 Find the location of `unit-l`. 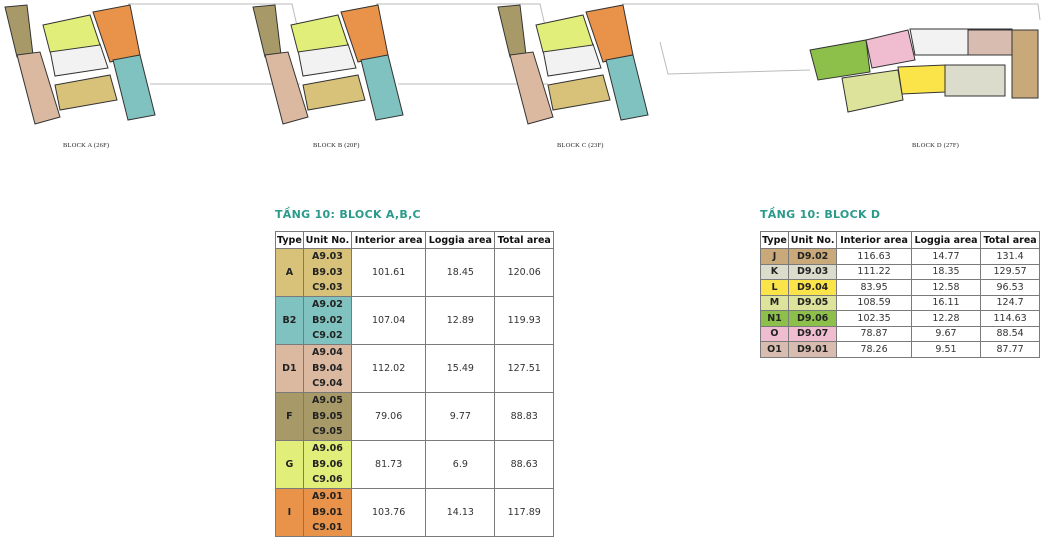

unit-l is located at coordinates (921, 79).